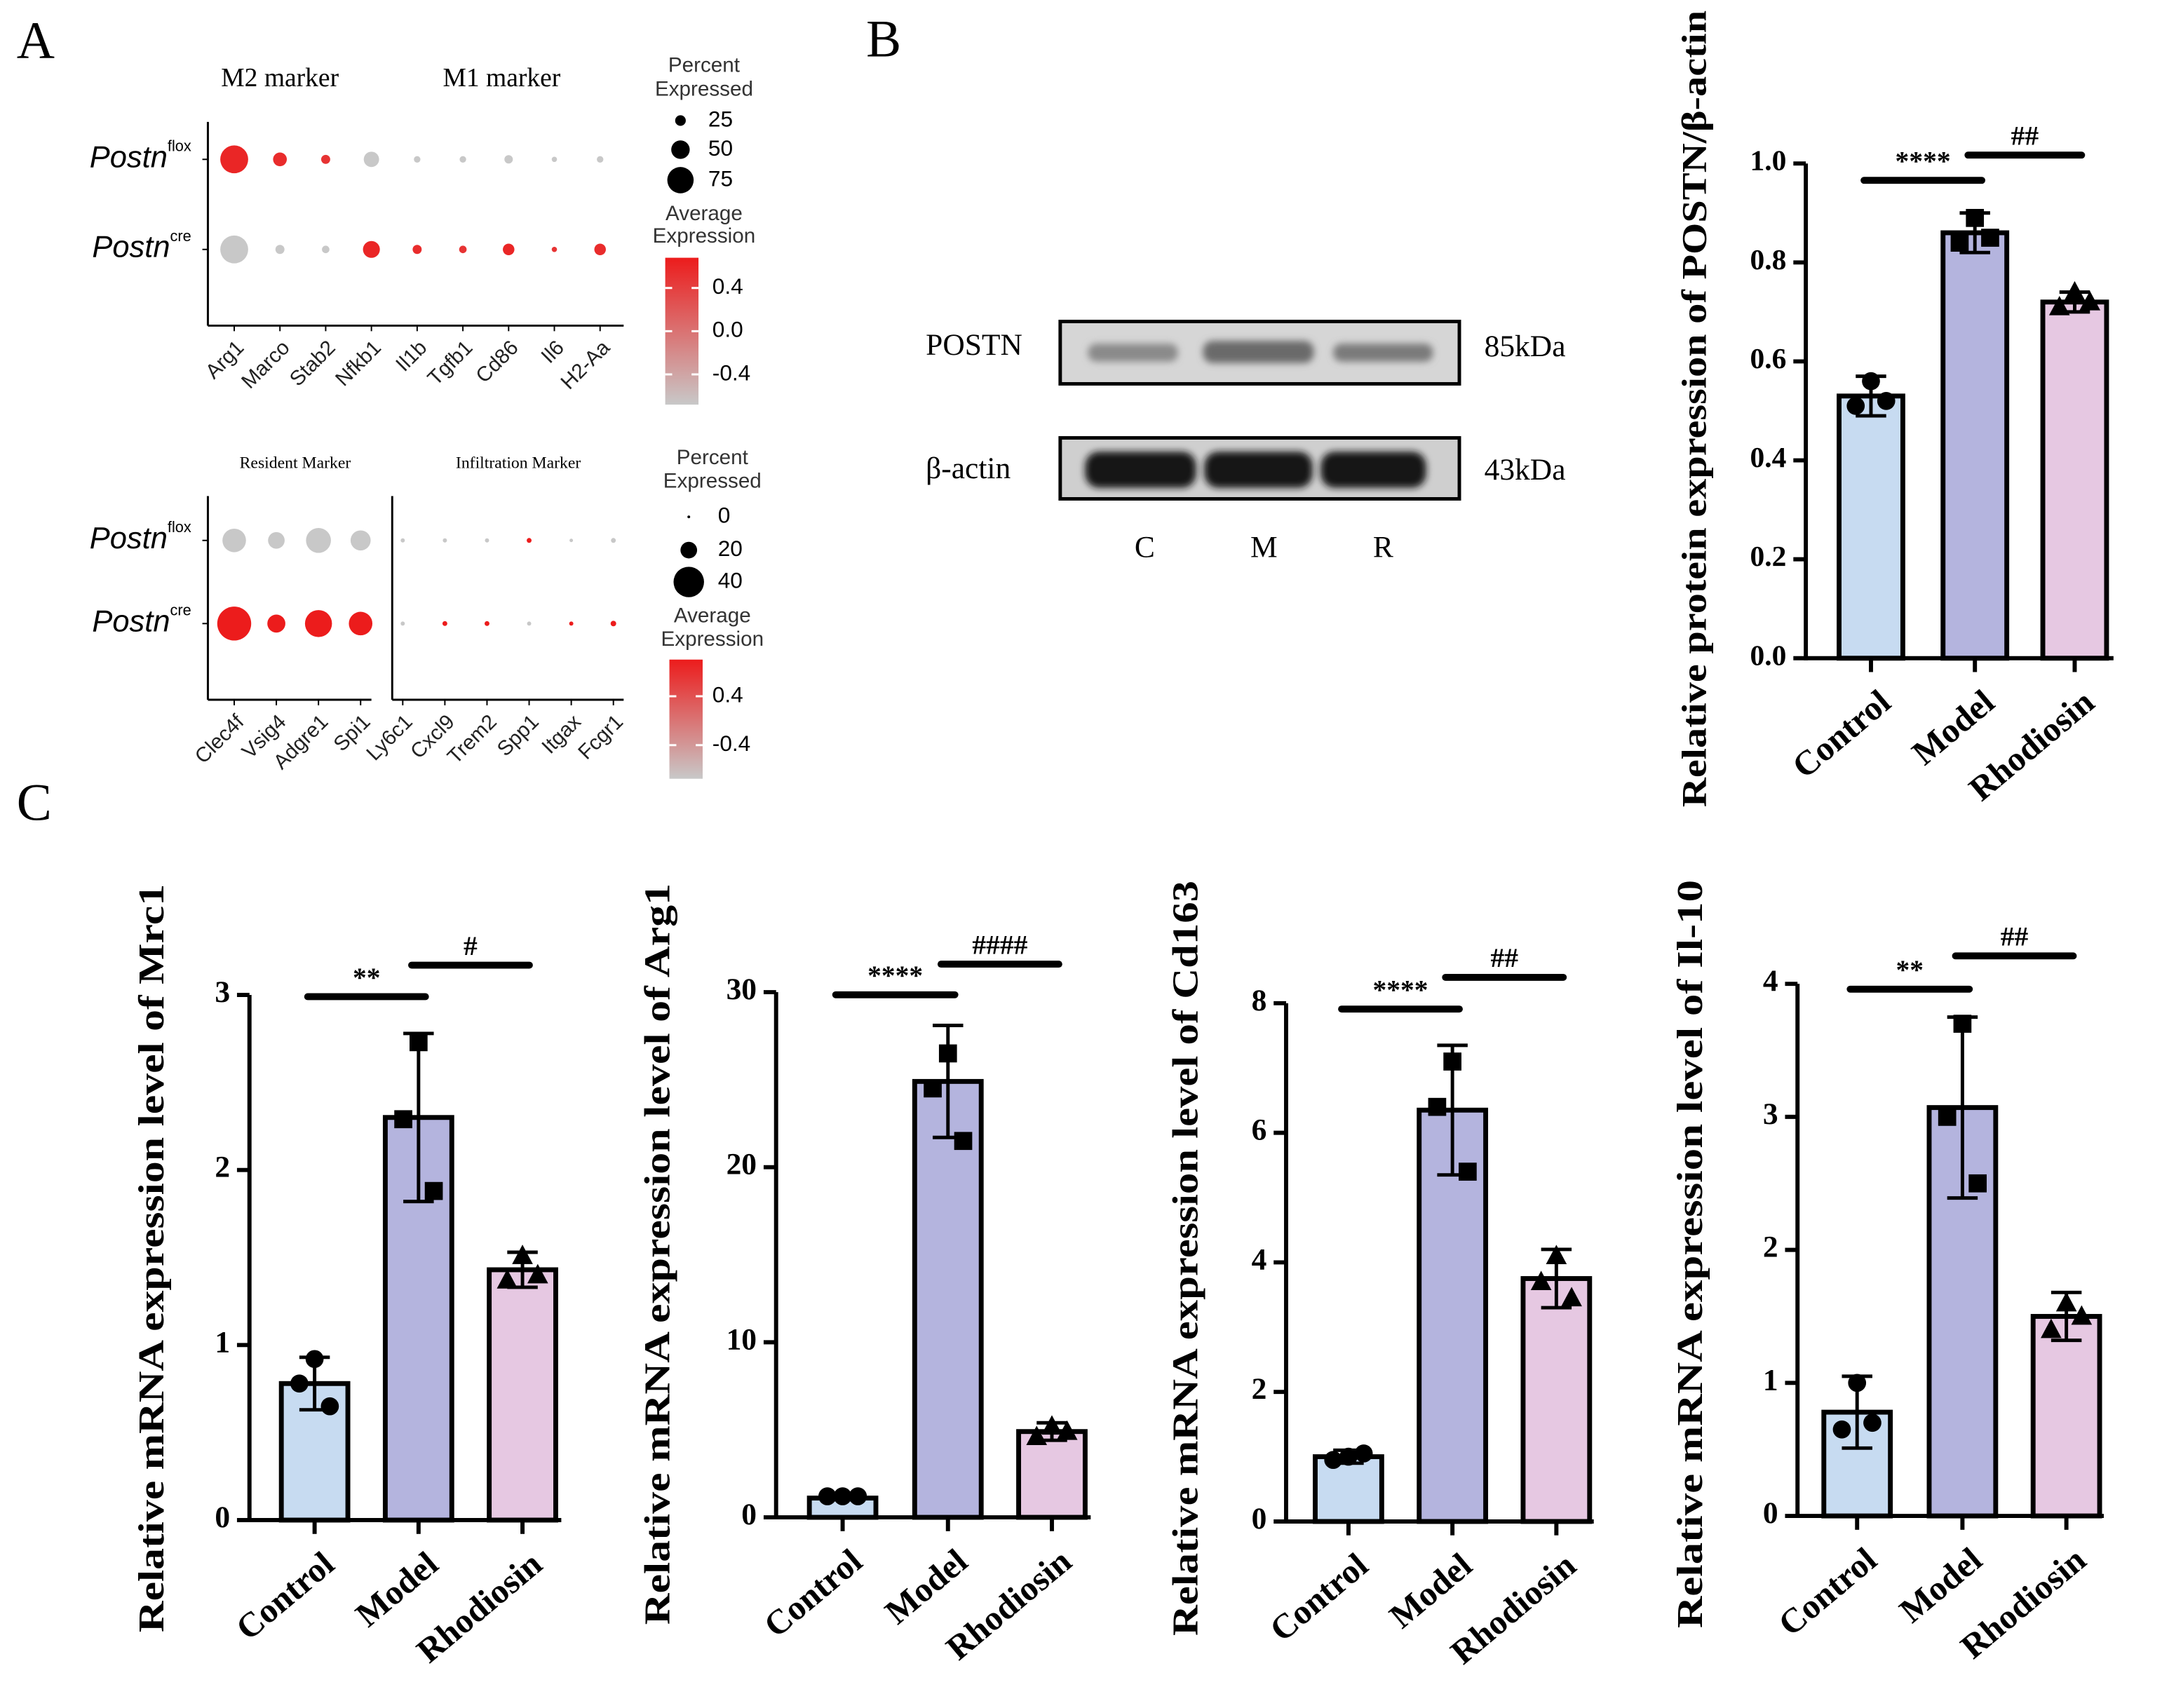 This screenshot has width=2162, height=1708. Describe the element at coordinates (1264, 548) in the screenshot. I see `lane-label: M` at that location.